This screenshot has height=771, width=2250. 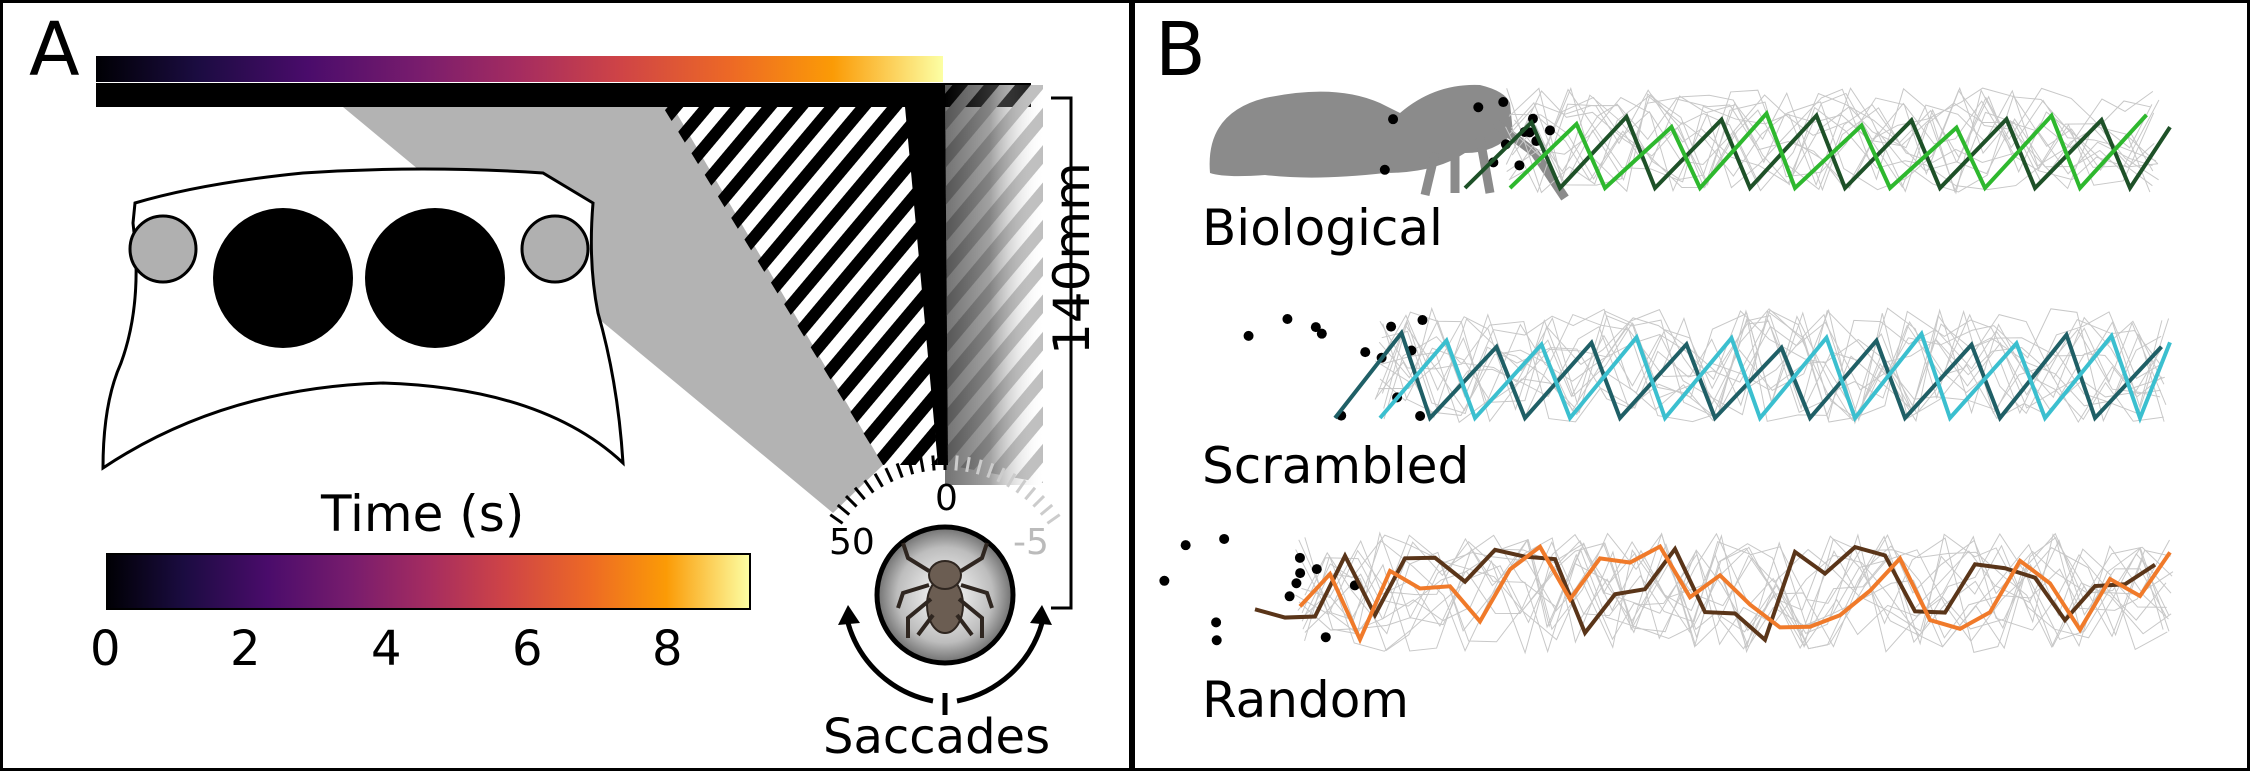 What do you see at coordinates (519, 69) in the screenshot?
I see `time-bar` at bounding box center [519, 69].